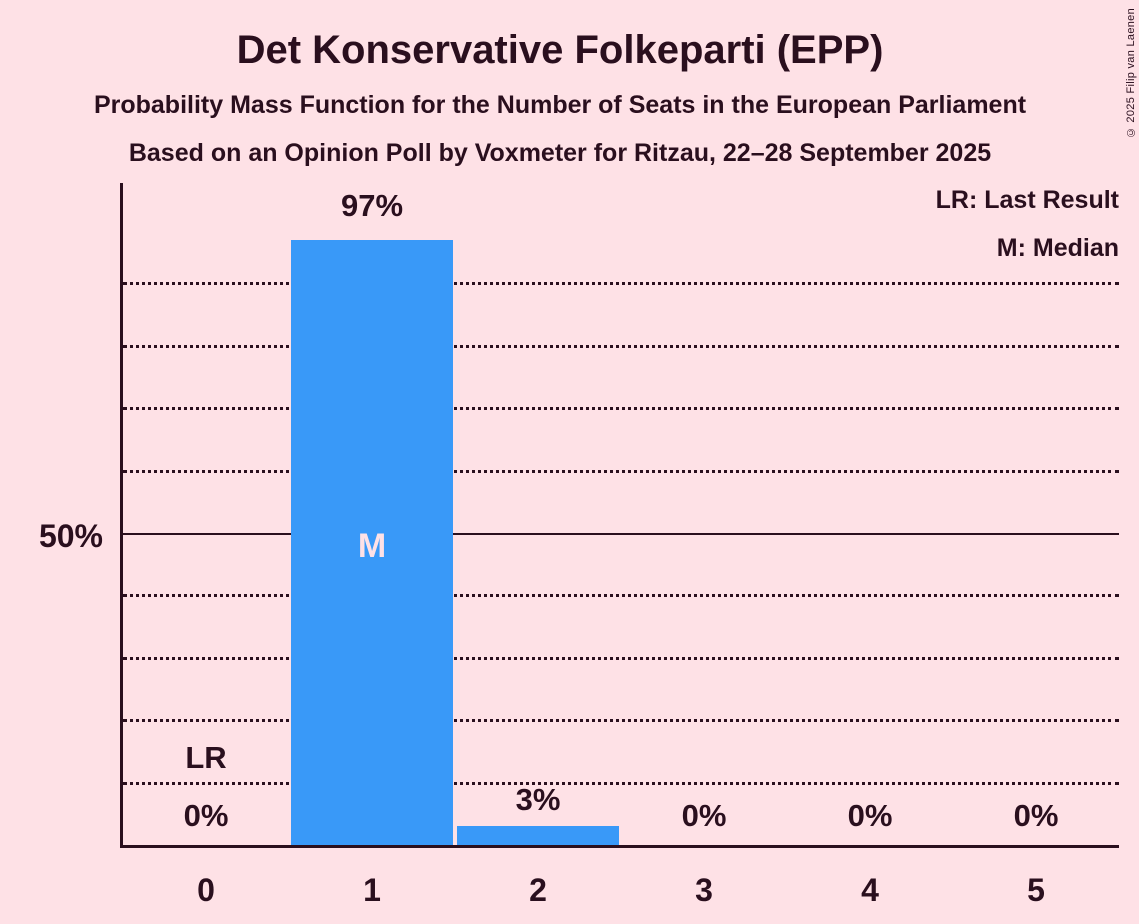  I want to click on copyright-text: © 2025 Filip van Laenen, so click(1131, 73).